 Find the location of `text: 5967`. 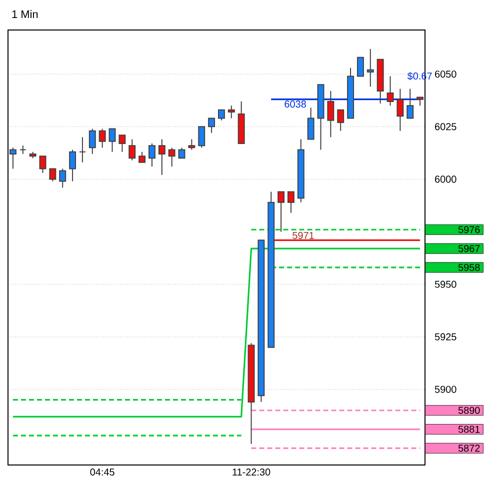

text: 5967 is located at coordinates (469, 248).